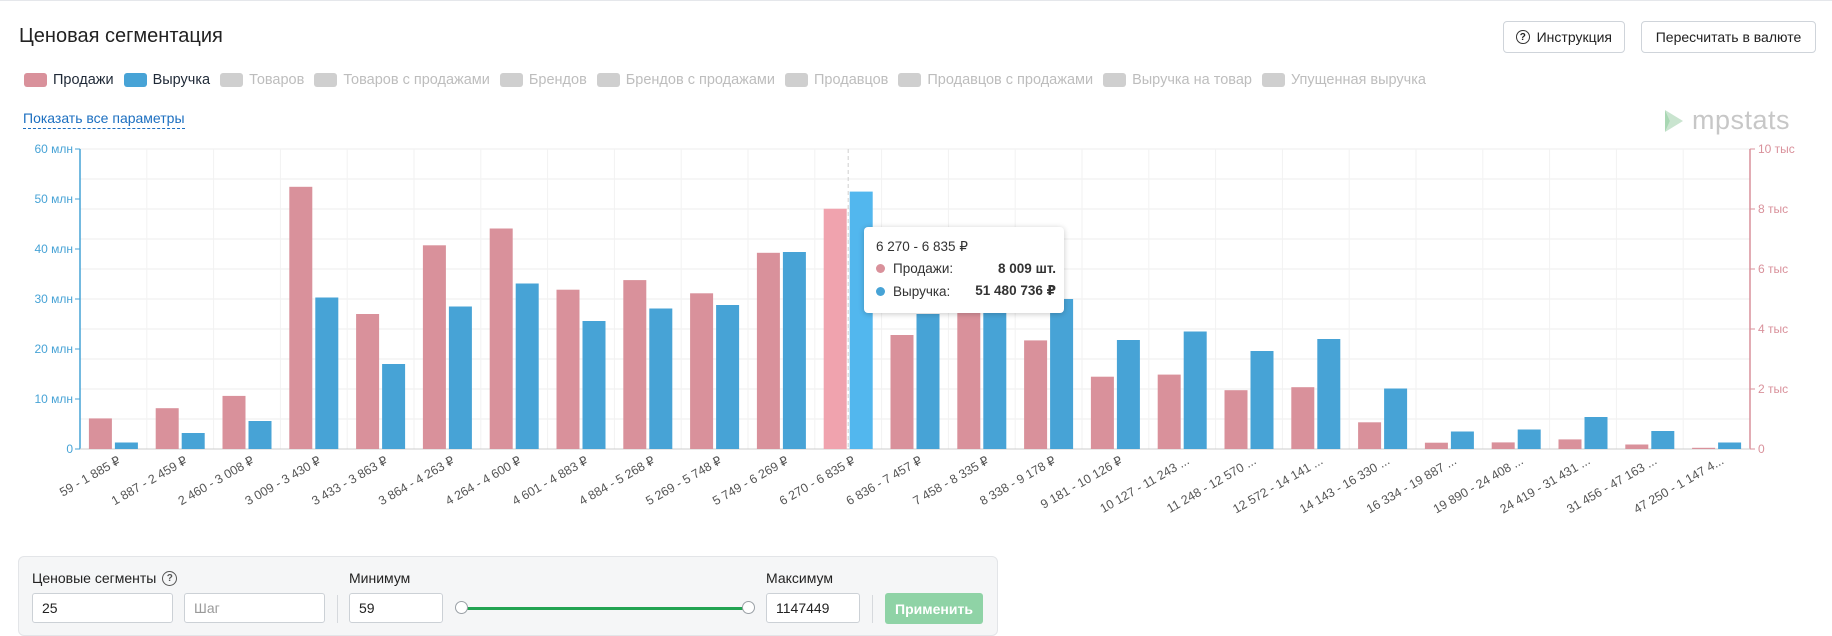 This screenshot has width=1832, height=636. I want to click on y-right-tick-label: 8 тыс, so click(1773, 209).